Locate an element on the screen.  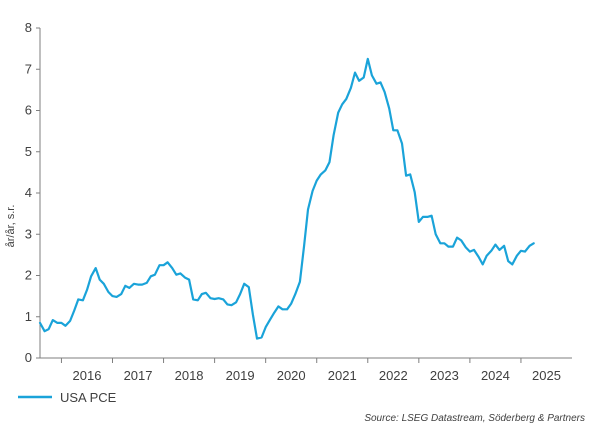
y-tick-label: 4 is located at coordinates (28, 192).